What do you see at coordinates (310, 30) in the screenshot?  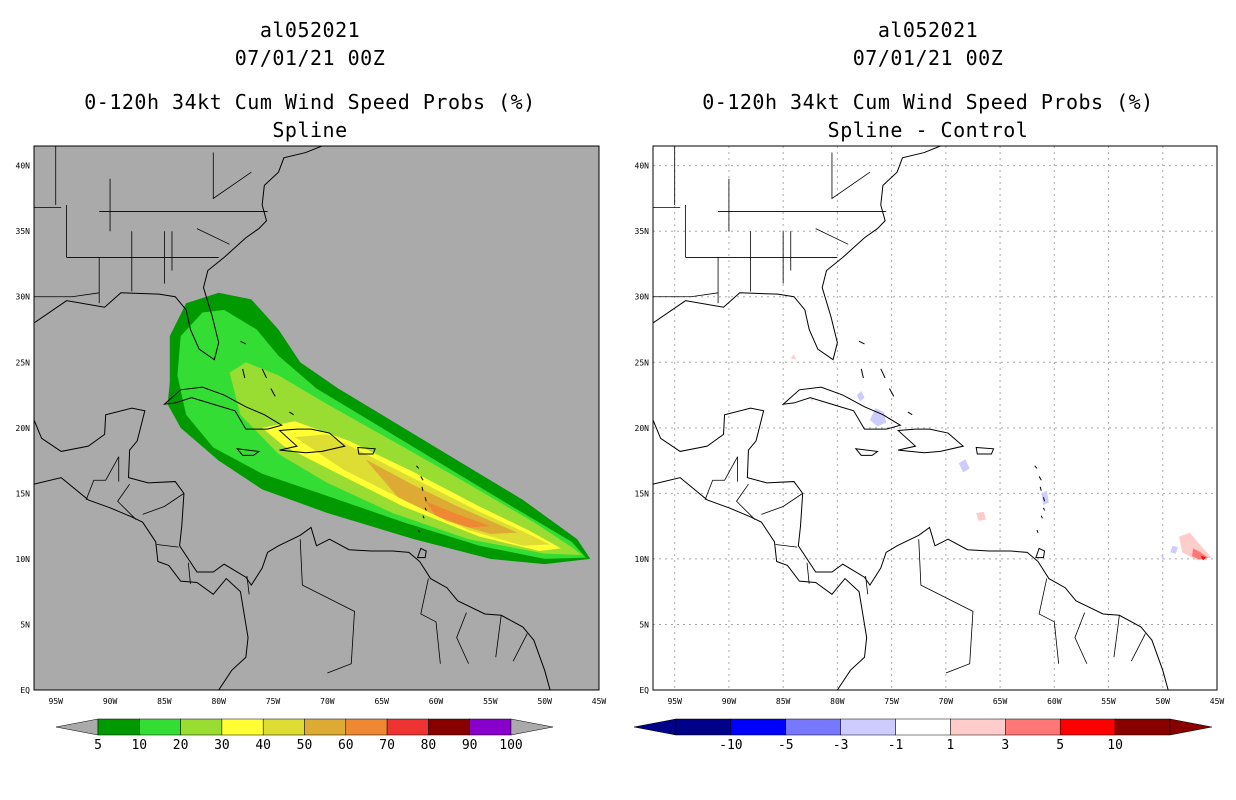 I see `left-storm-id: al052021` at bounding box center [310, 30].